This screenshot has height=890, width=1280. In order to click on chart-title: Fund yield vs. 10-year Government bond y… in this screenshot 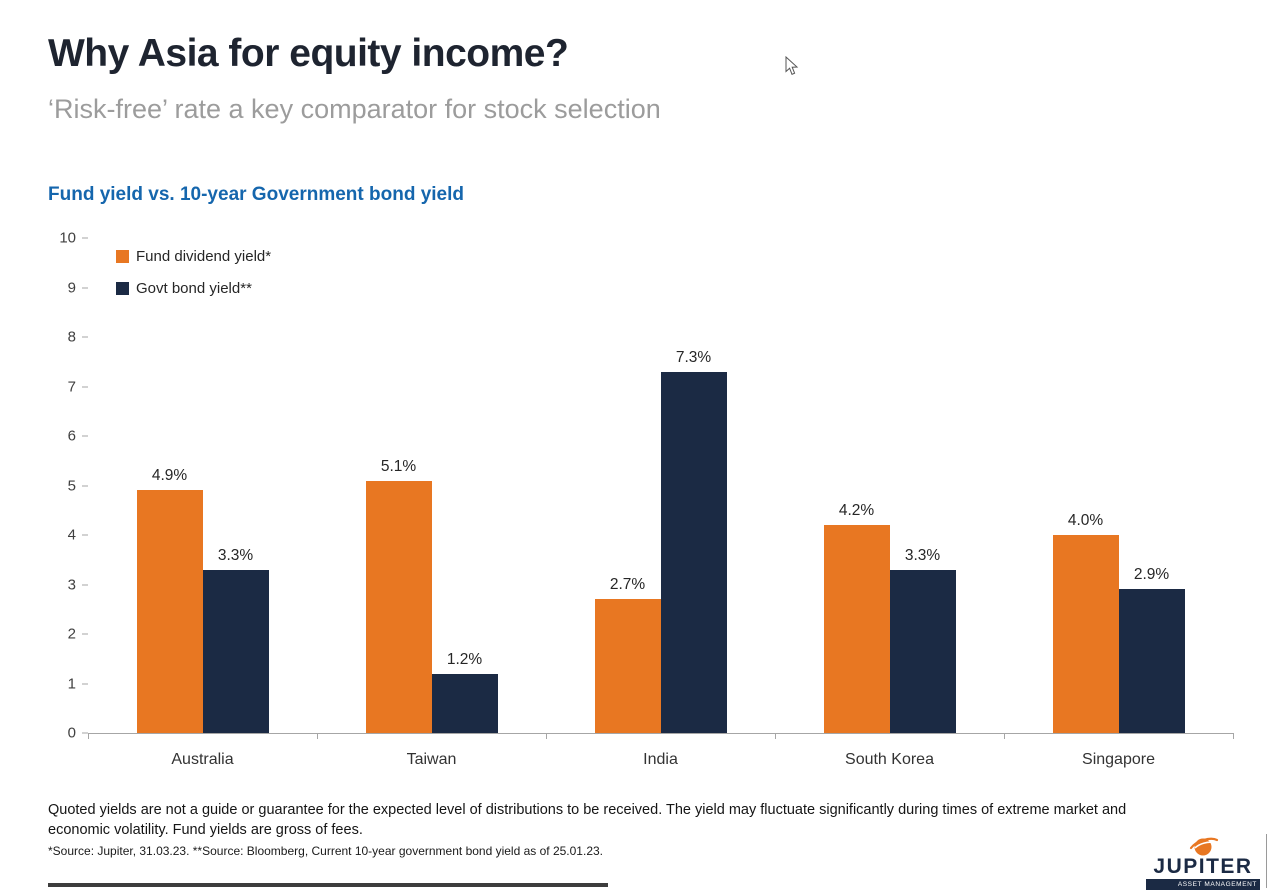, I will do `click(256, 194)`.